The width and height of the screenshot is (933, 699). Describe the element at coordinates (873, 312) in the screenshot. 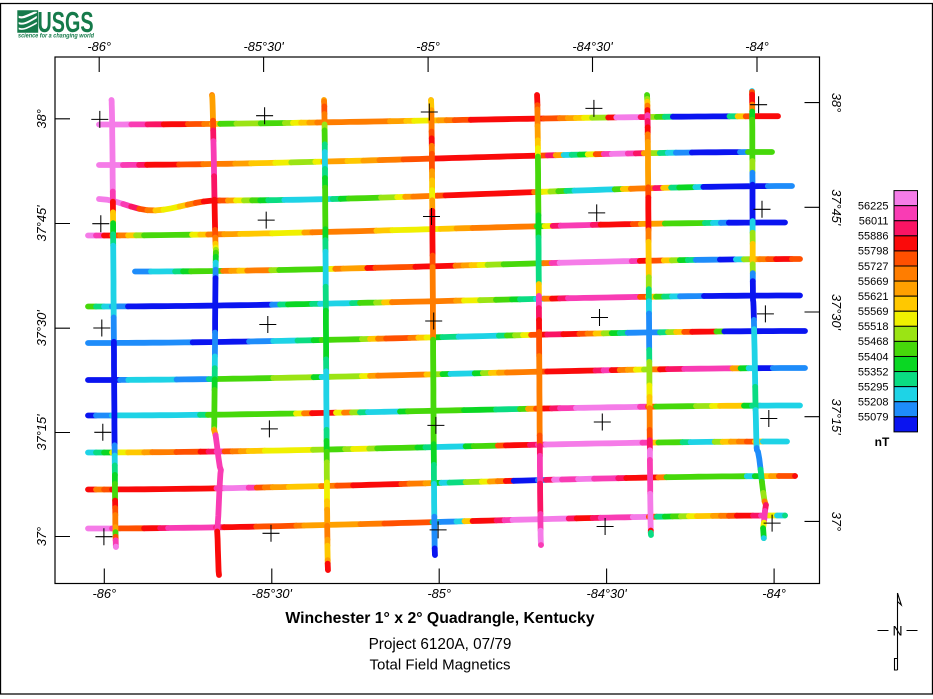

I see `svg-text: 55569` at that location.